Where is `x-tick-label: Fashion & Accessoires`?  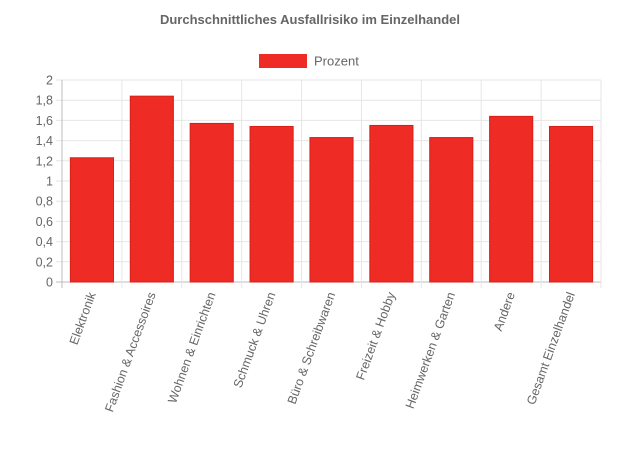
x-tick-label: Fashion & Accessoires is located at coordinates (130, 352).